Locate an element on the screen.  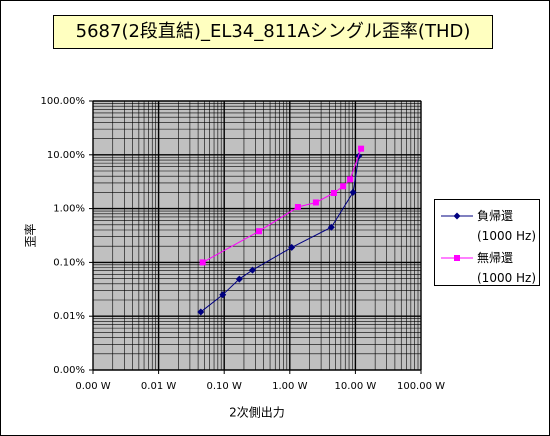
y-tick-label: 0.00% is located at coordinates (69, 370).